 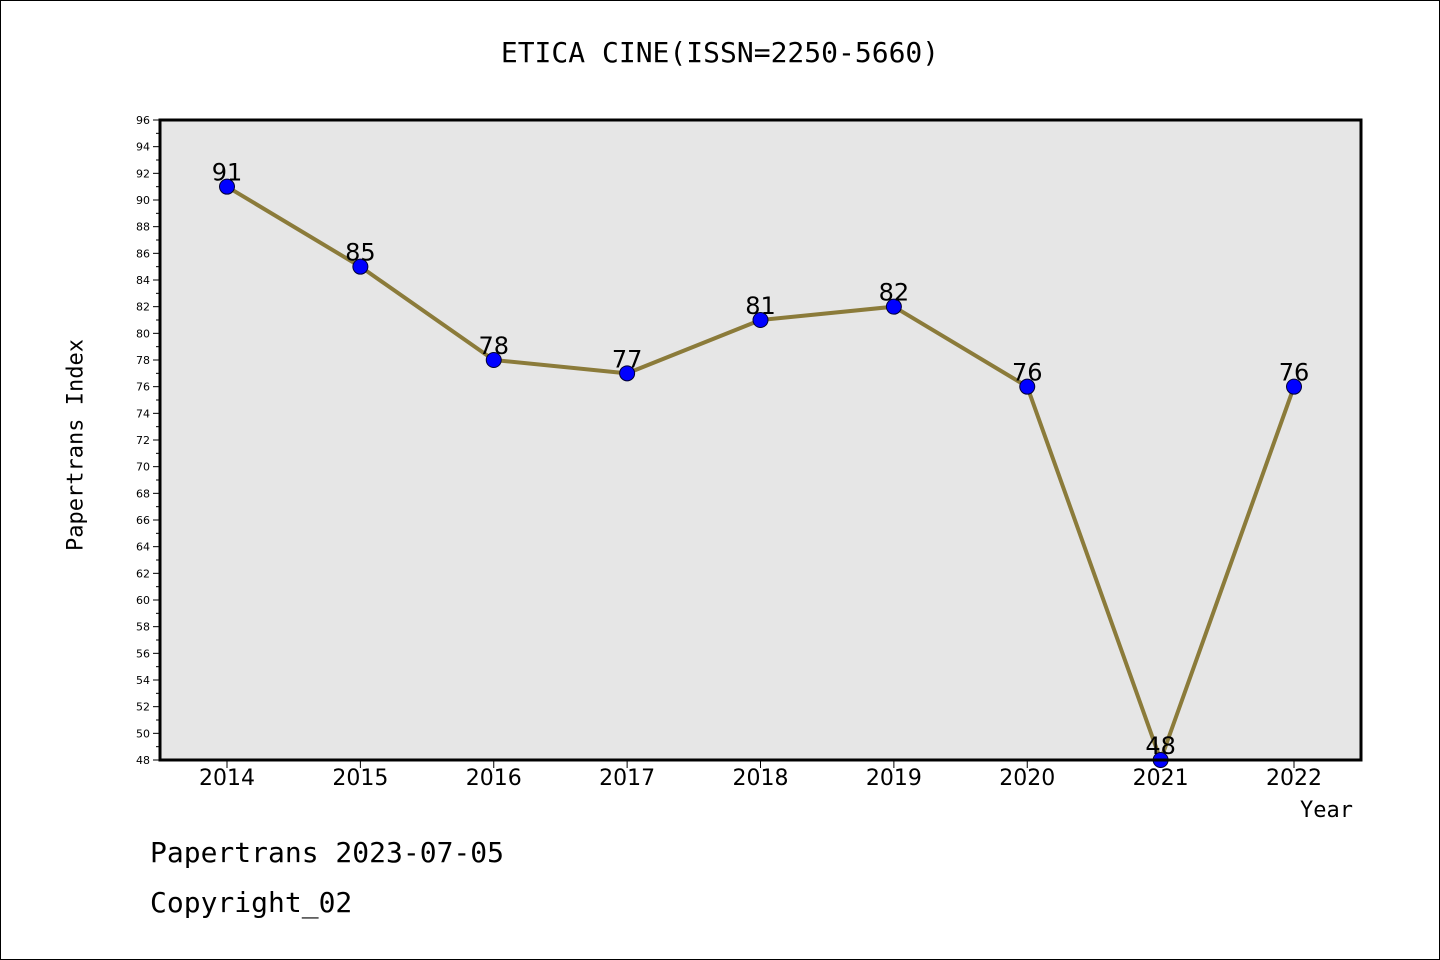 I want to click on y-tick-label: 62, so click(x=143, y=573).